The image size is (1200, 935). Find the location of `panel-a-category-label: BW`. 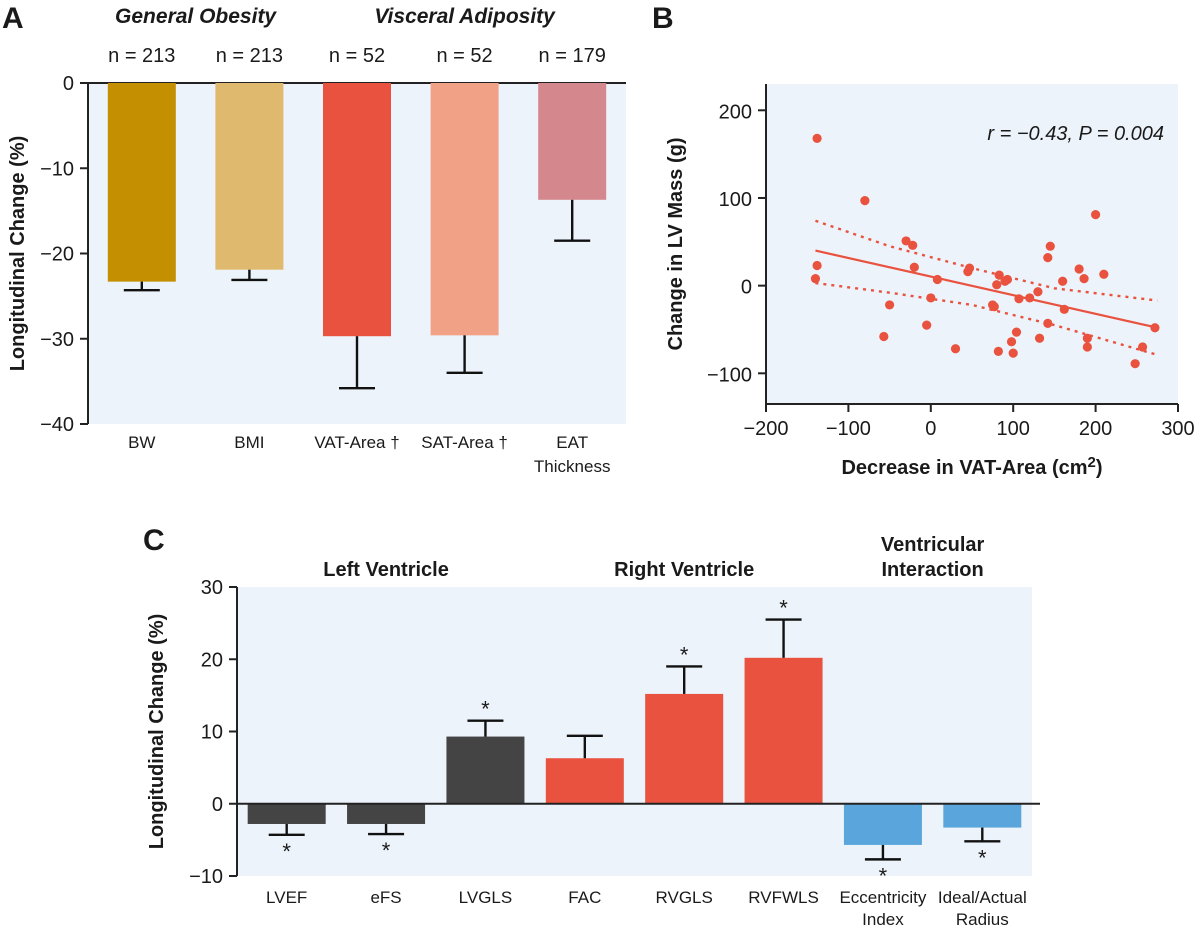

panel-a-category-label: BW is located at coordinates (141, 442).